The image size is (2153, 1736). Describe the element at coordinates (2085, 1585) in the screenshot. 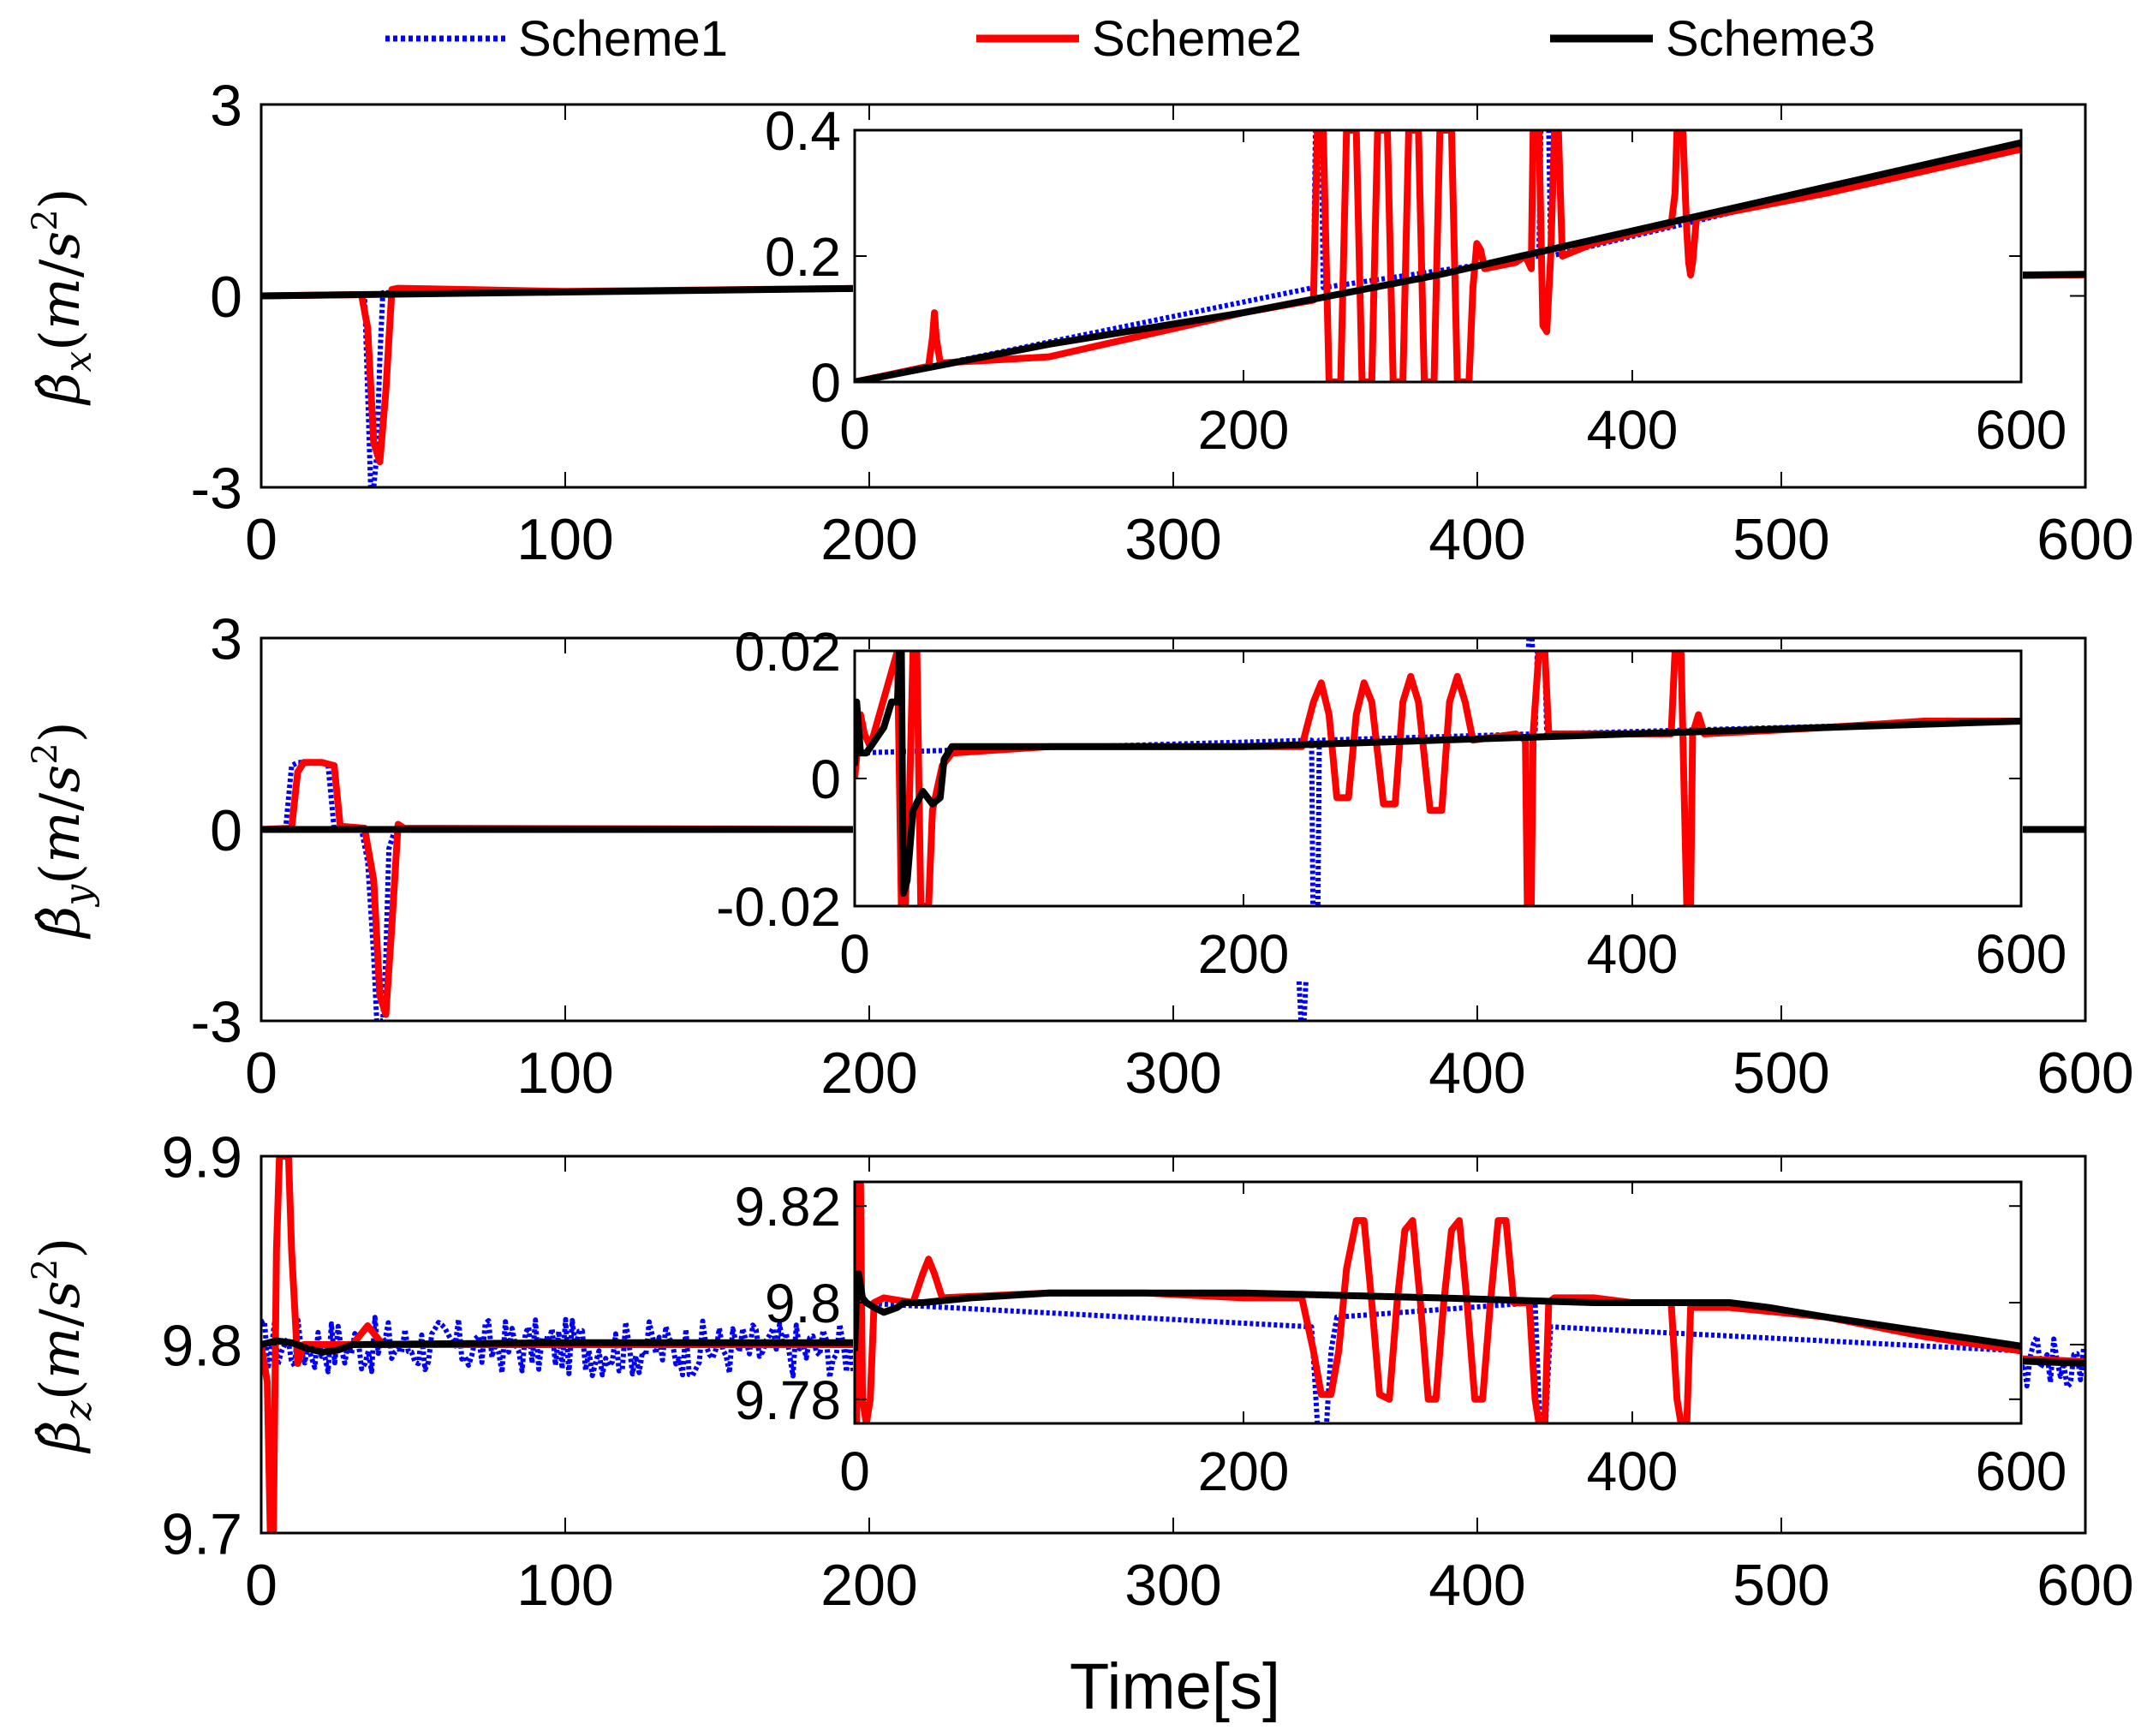

I see `beta-z-xtick-label: 600` at that location.